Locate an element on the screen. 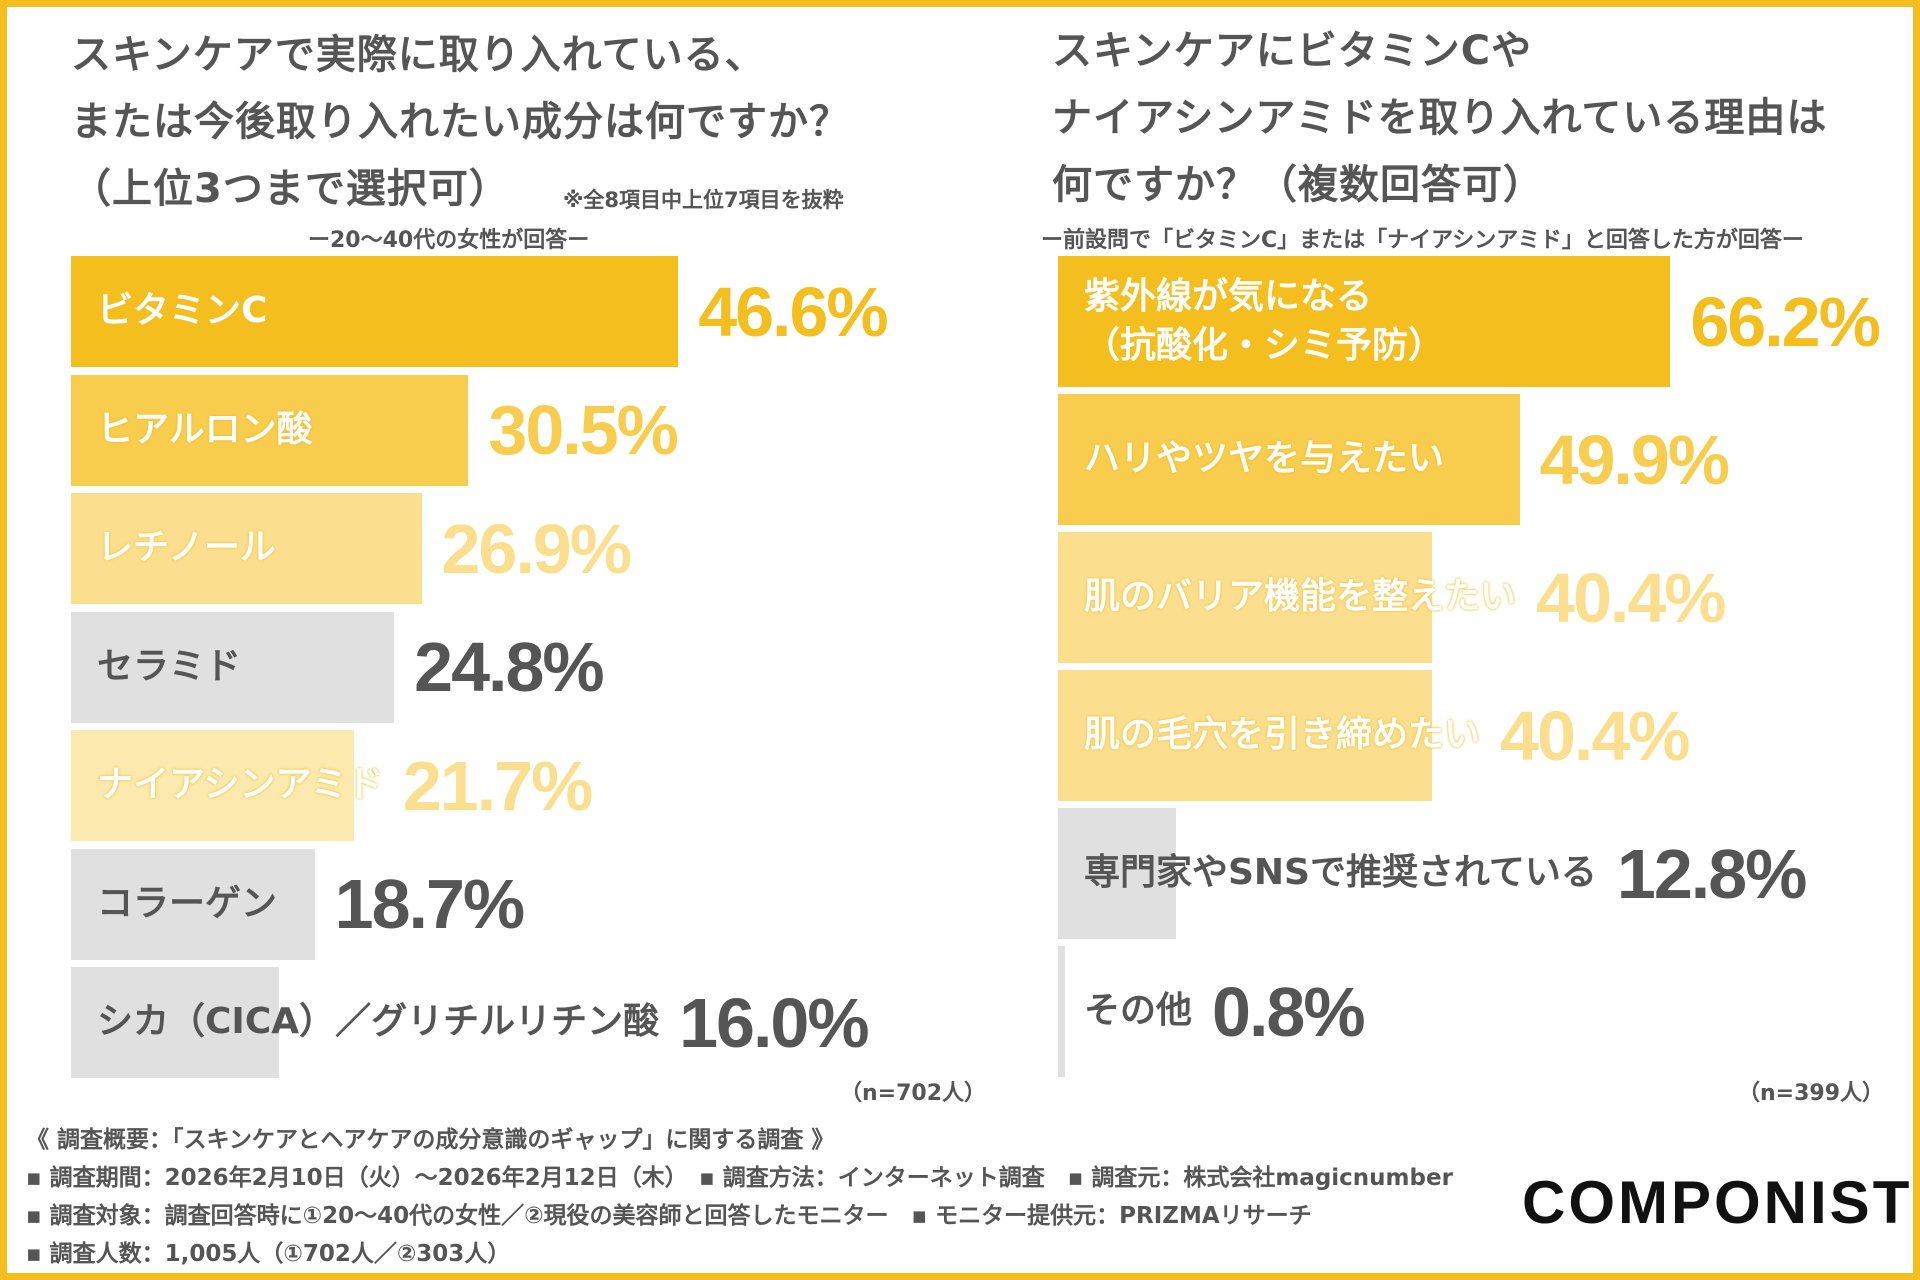  bar-row: レチノール 26.9% is located at coordinates (351, 548).